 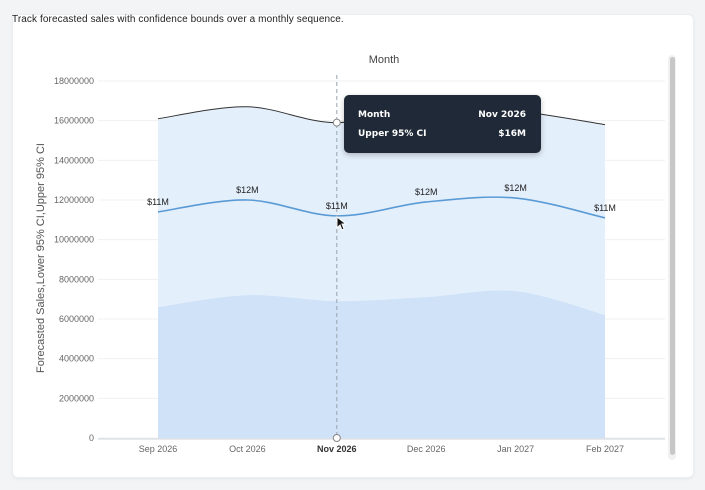 I want to click on x-tick-label: Jan 2027, so click(x=515, y=449).